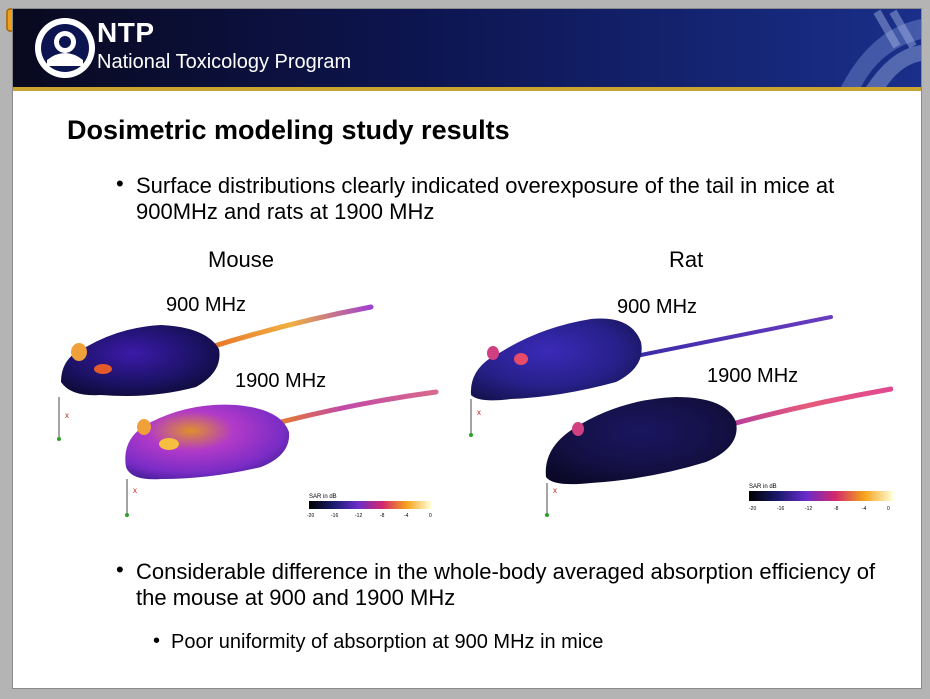 This screenshot has width=930, height=699. I want to click on rat-1900-body, so click(641, 441).